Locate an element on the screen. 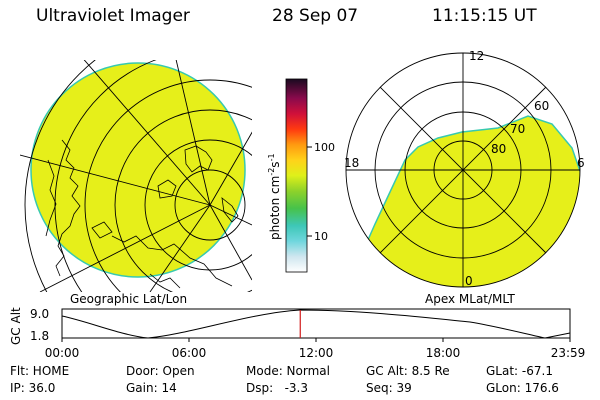 This screenshot has width=600, height=400. altitude-curve is located at coordinates (316, 324).